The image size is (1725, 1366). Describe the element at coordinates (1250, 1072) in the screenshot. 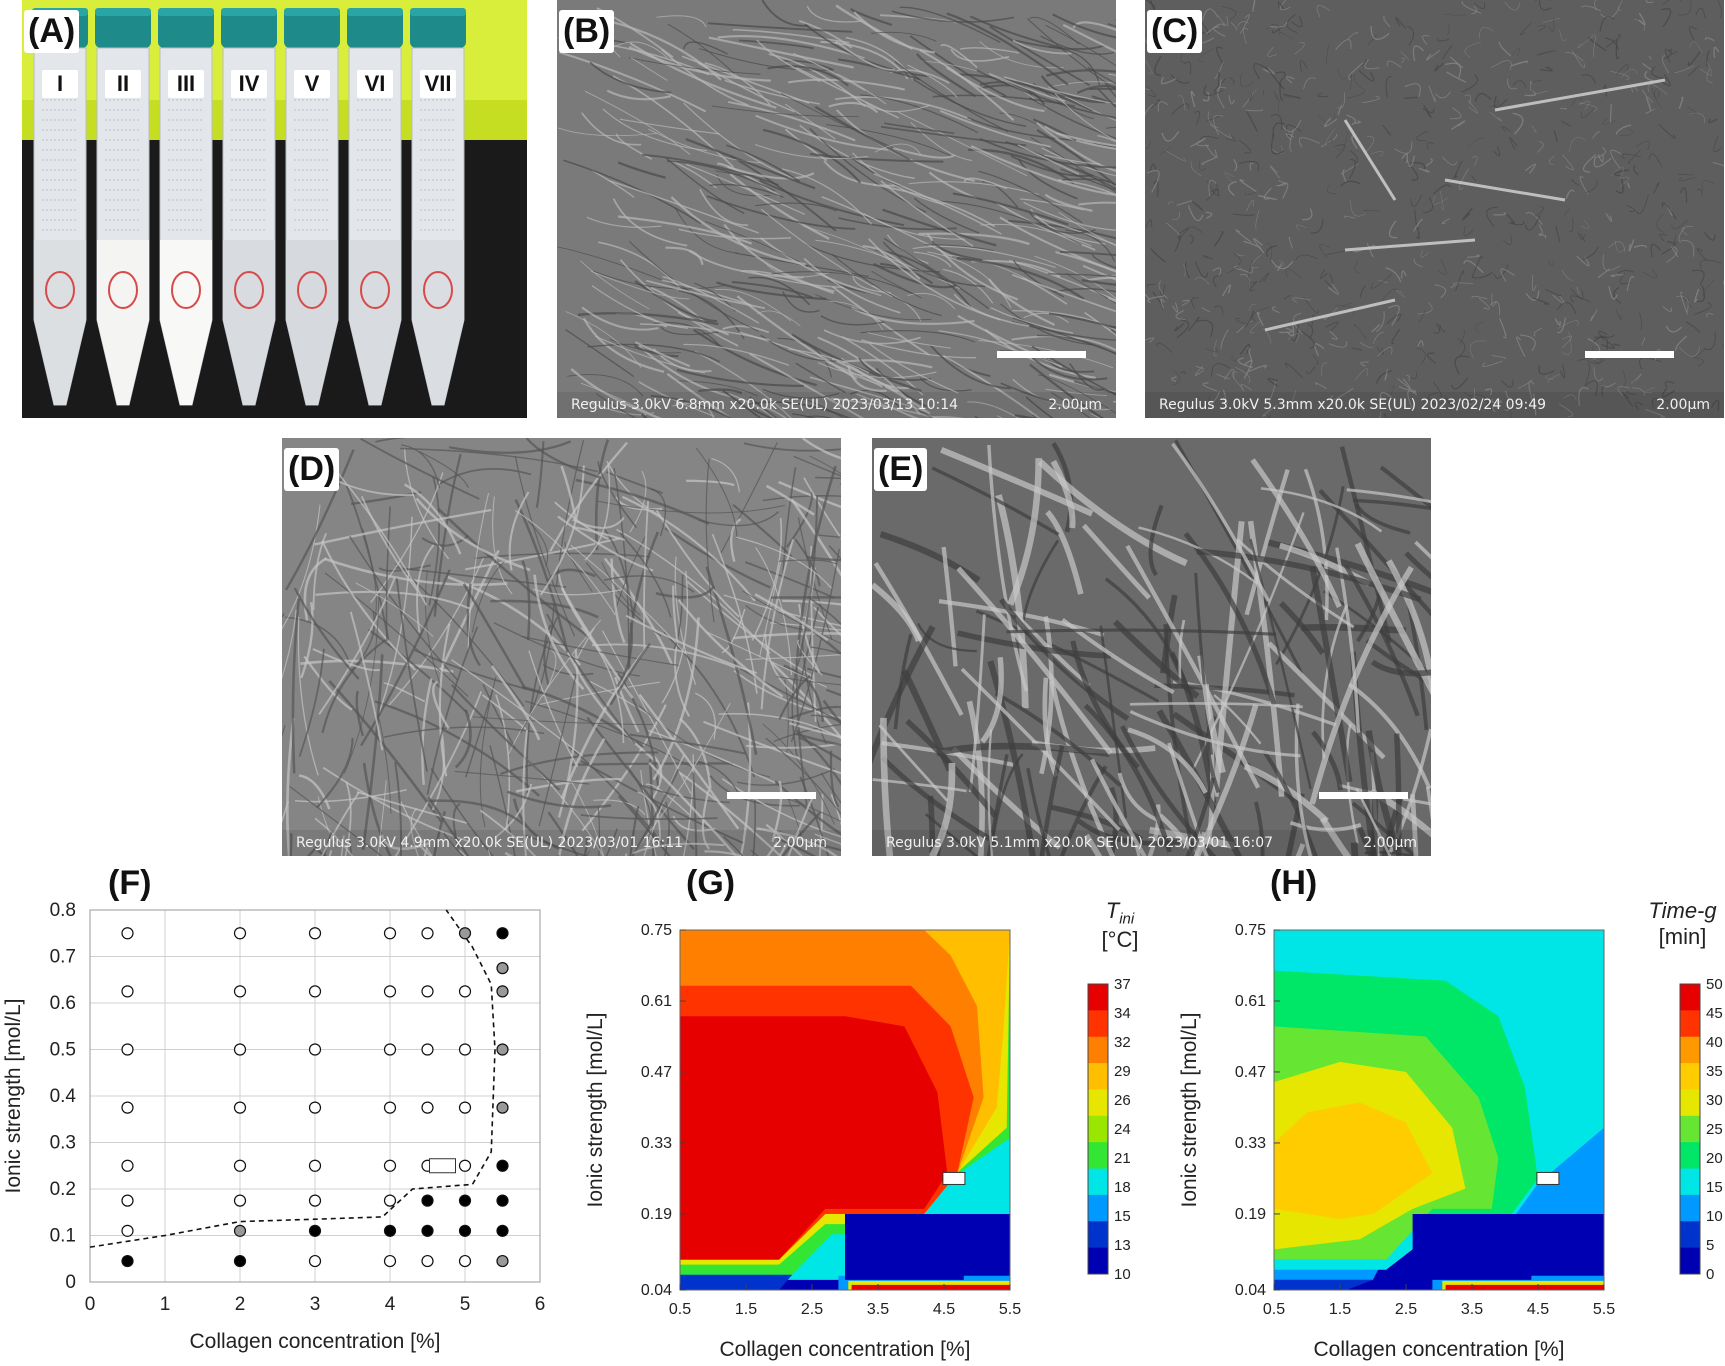

I see `y-tick-H: 0.47` at that location.